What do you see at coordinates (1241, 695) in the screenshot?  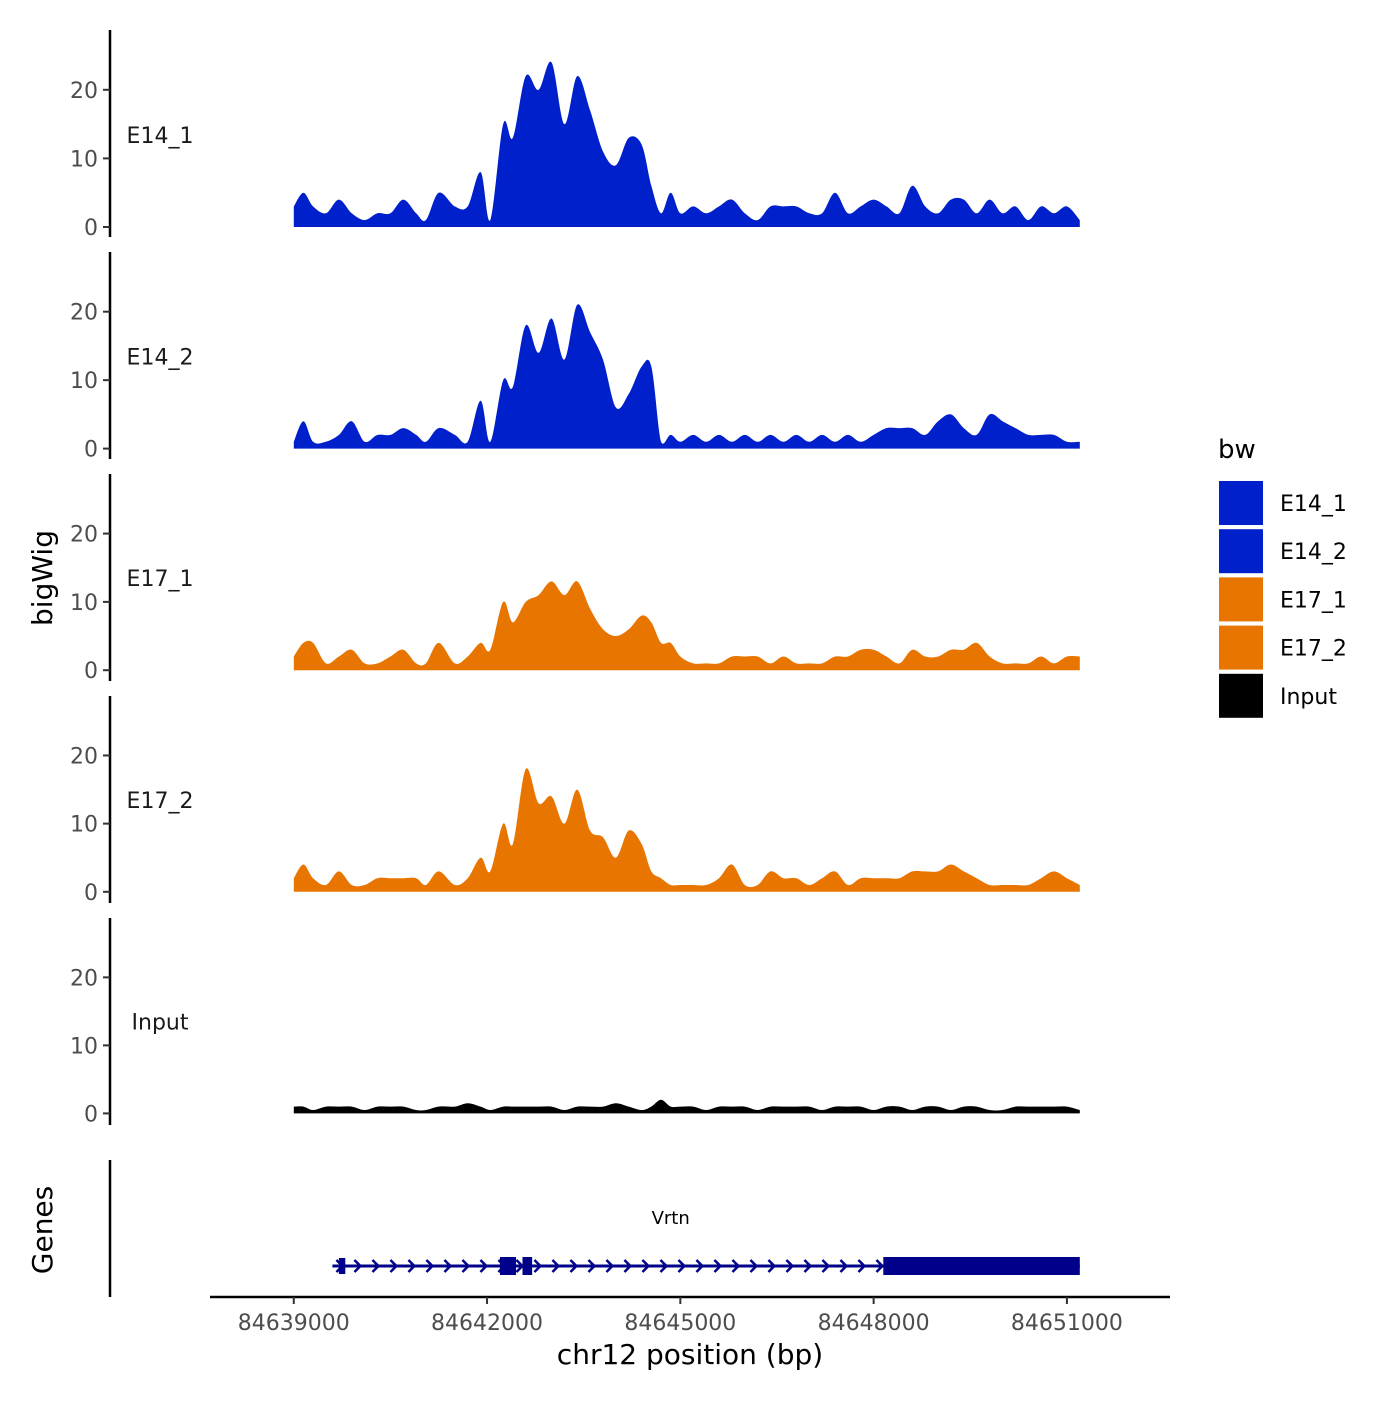 I see `legend-swatch-Input` at bounding box center [1241, 695].